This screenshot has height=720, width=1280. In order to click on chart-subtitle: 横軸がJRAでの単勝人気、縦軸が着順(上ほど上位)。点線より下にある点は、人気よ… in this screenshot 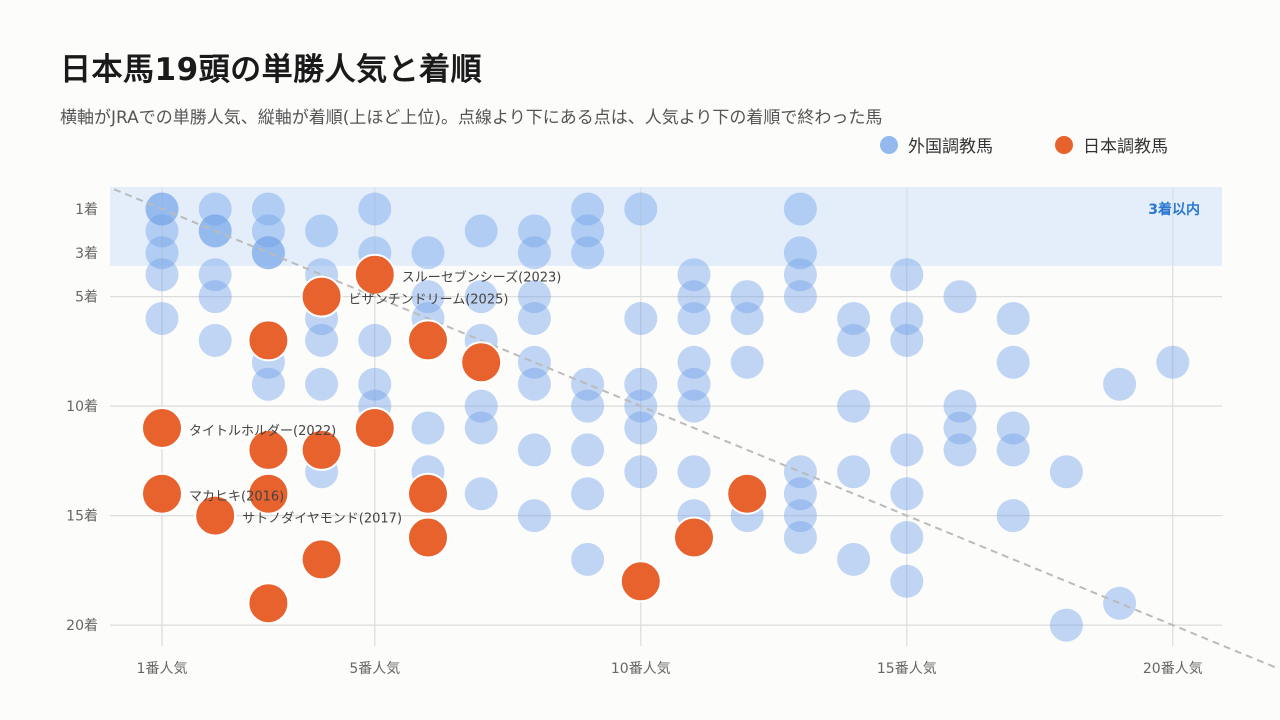, I will do `click(471, 118)`.